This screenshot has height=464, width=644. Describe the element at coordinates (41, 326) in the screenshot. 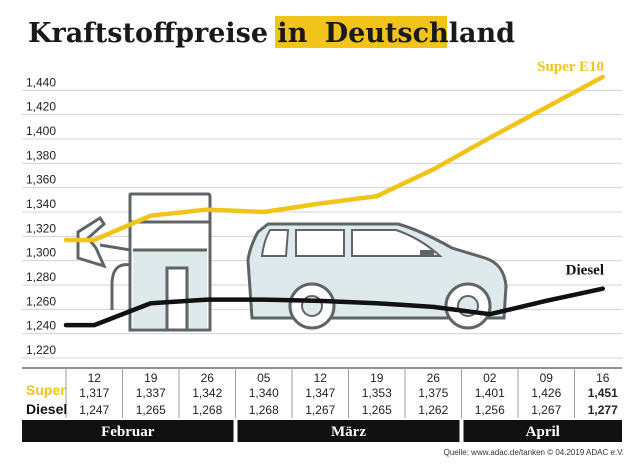

I see `y-tick-label: 1,240` at that location.